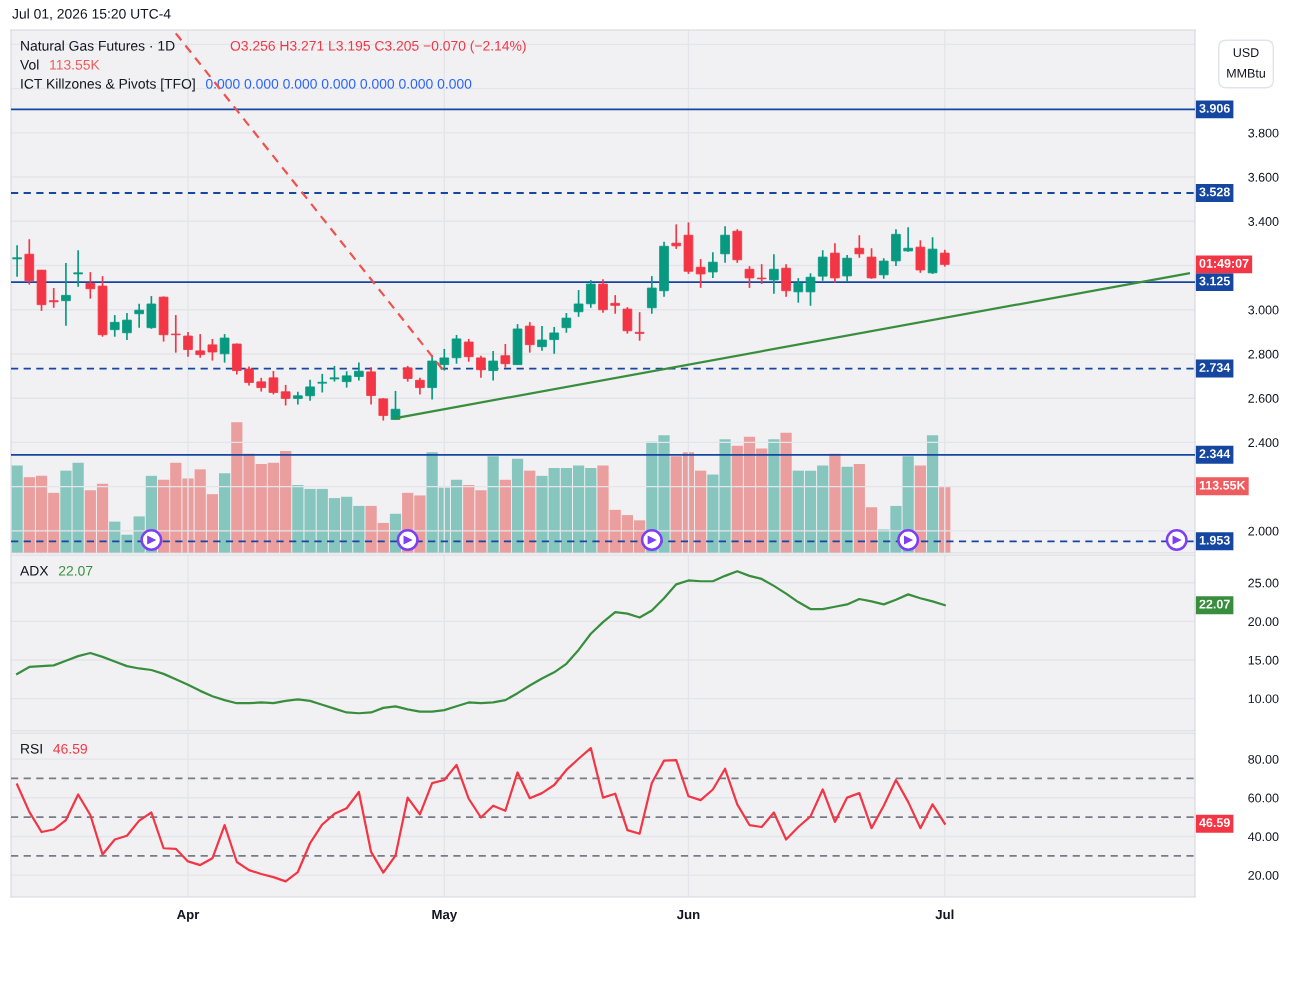 This screenshot has width=1292, height=996. What do you see at coordinates (1263, 221) in the screenshot?
I see `y-tick-label: 3.400` at bounding box center [1263, 221].